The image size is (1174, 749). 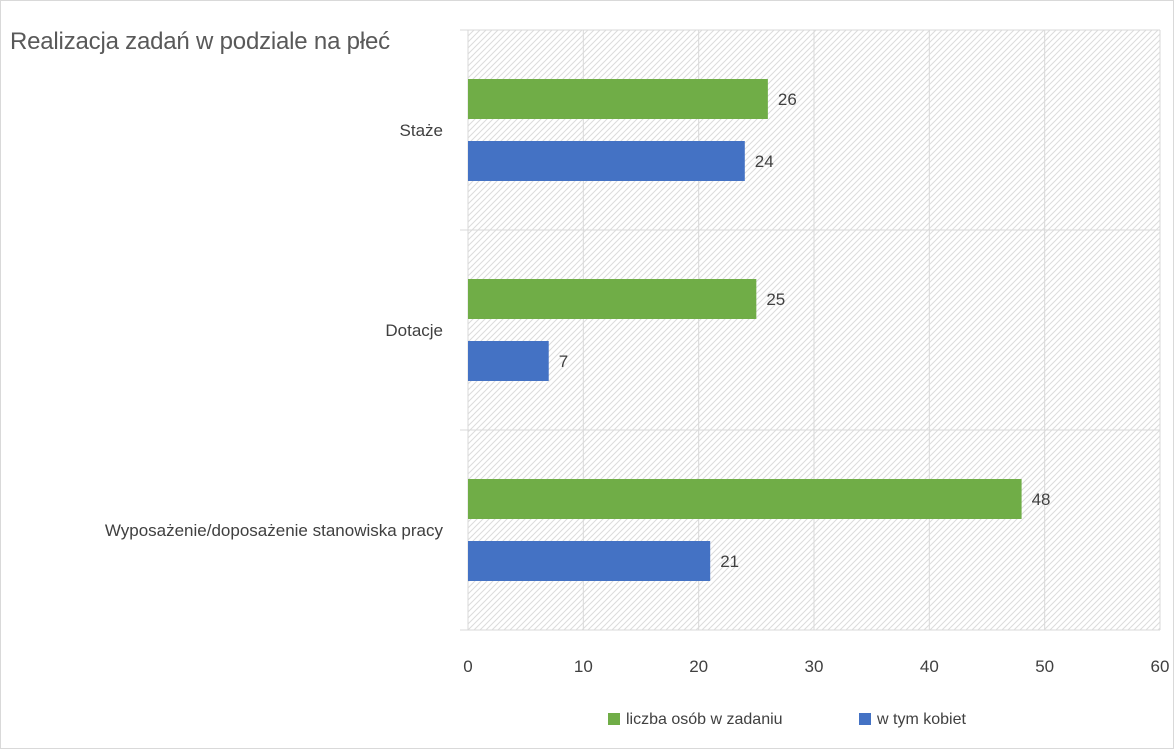 I want to click on legend-label: liczba osób w zadaniu, so click(x=704, y=719).